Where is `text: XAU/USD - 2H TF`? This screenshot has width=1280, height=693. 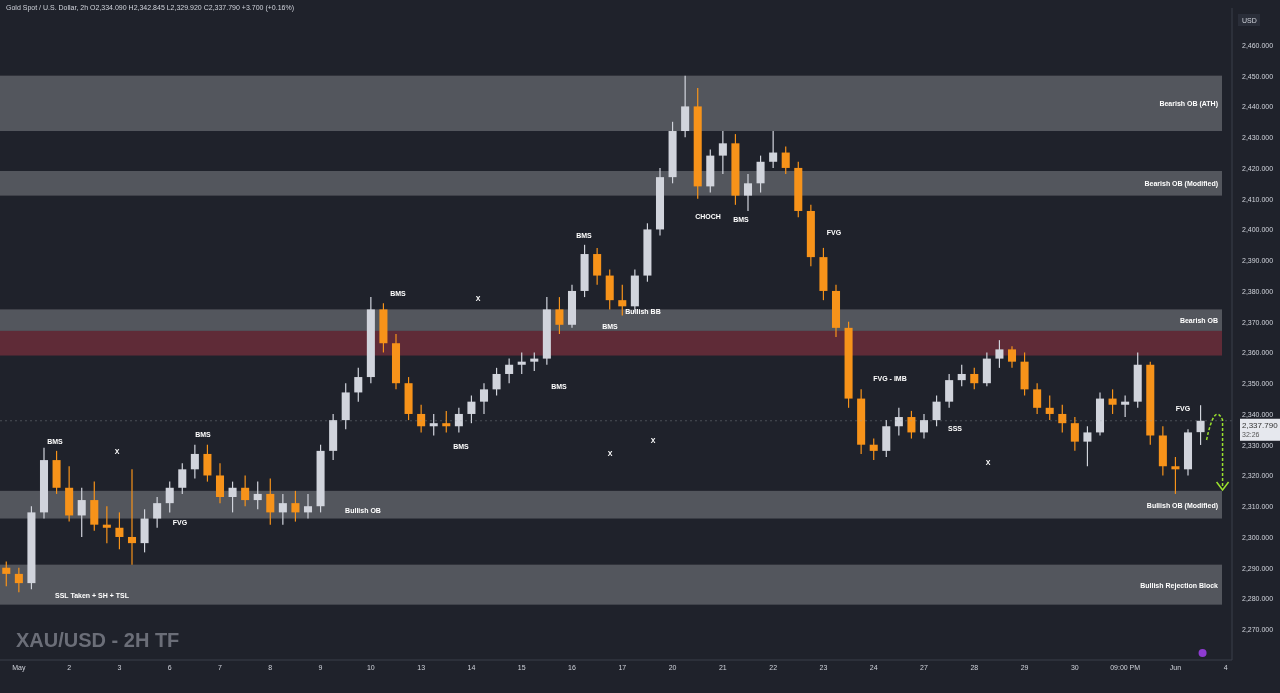
text: XAU/USD - 2H TF is located at coordinates (98, 640).